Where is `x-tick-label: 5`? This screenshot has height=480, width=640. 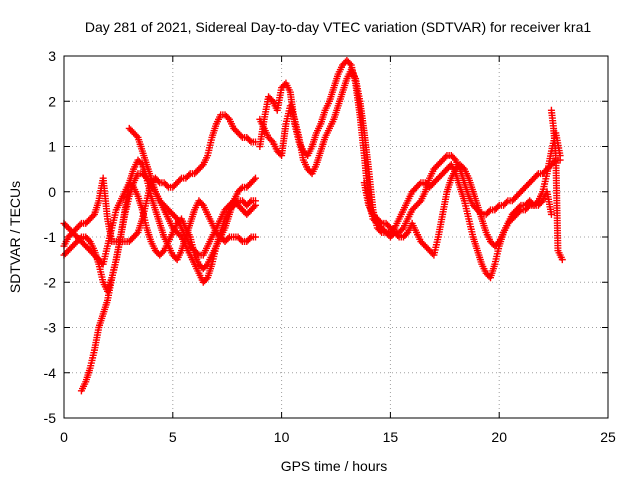 x-tick-label: 5 is located at coordinates (173, 437).